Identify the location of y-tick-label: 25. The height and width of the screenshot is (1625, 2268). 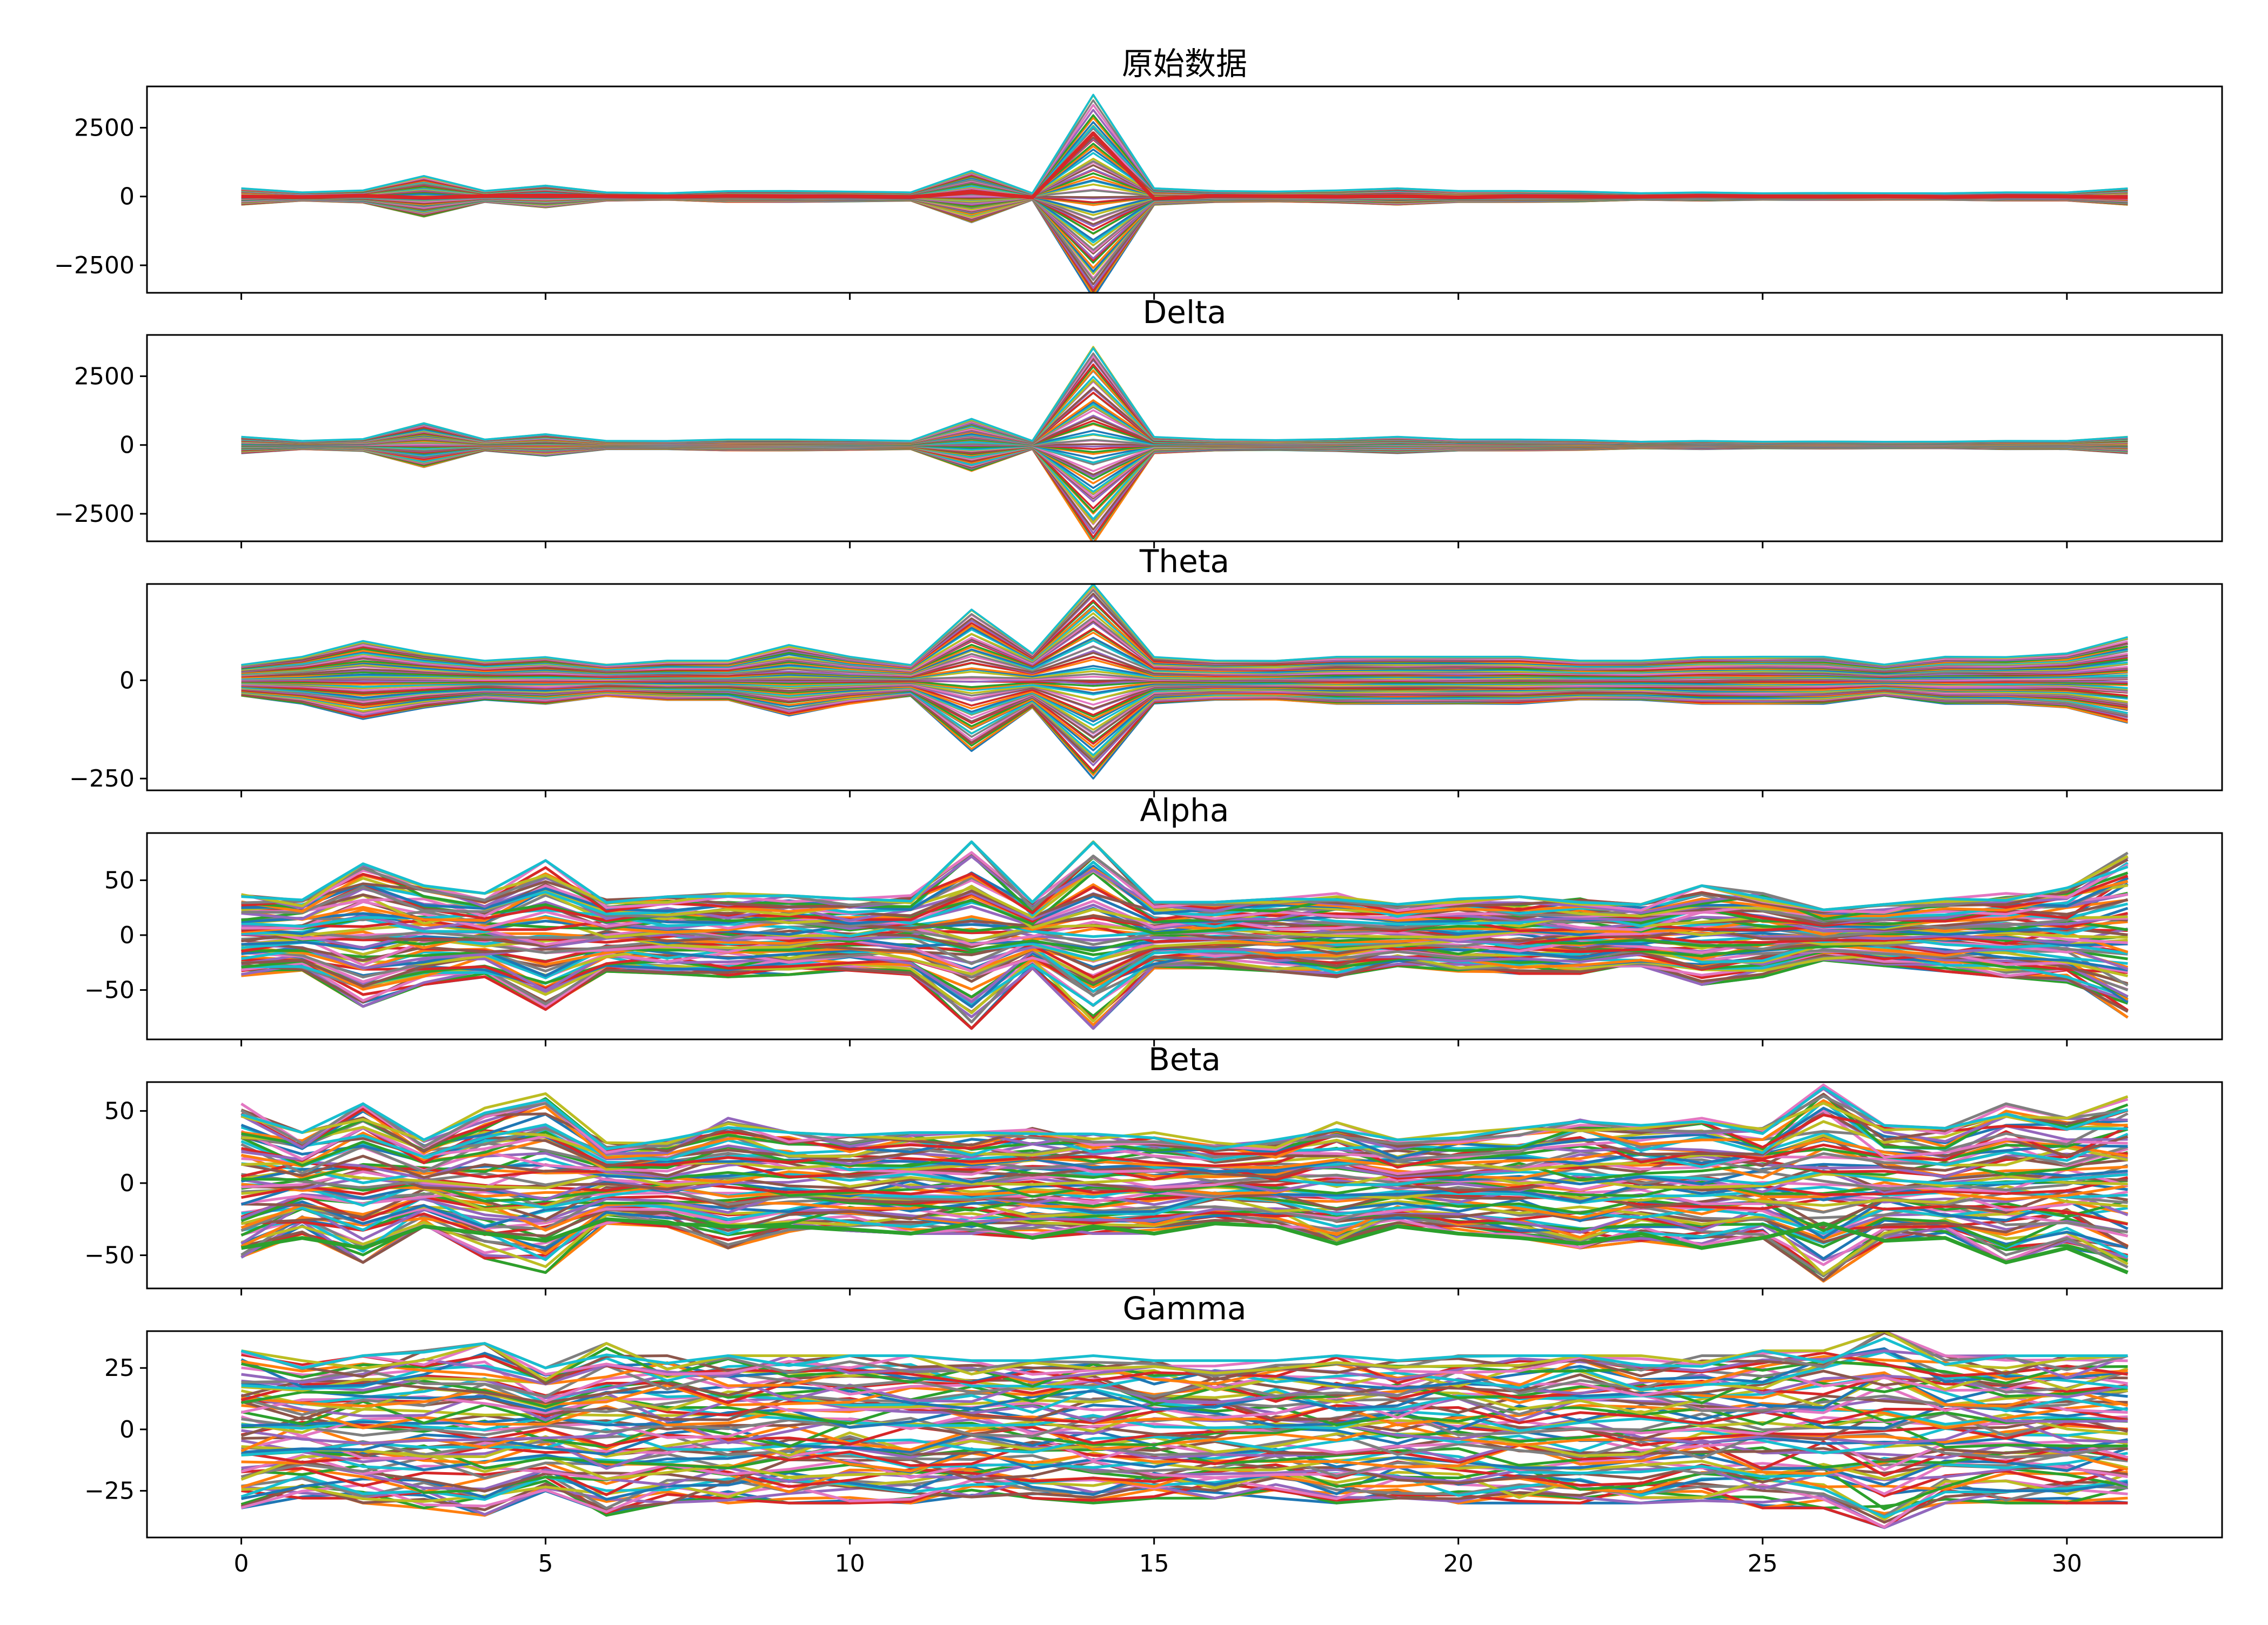
(119, 1368).